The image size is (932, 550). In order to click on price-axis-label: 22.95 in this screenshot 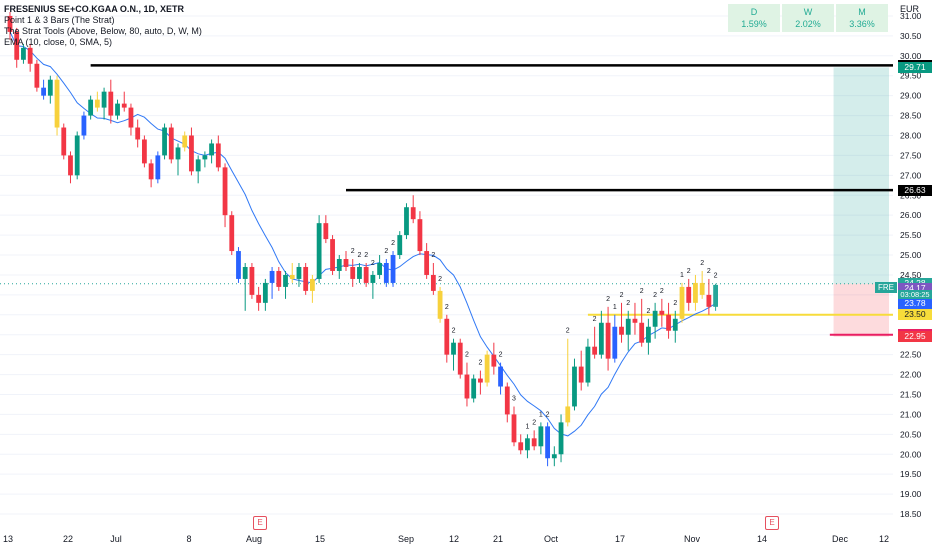, I will do `click(915, 337)`.